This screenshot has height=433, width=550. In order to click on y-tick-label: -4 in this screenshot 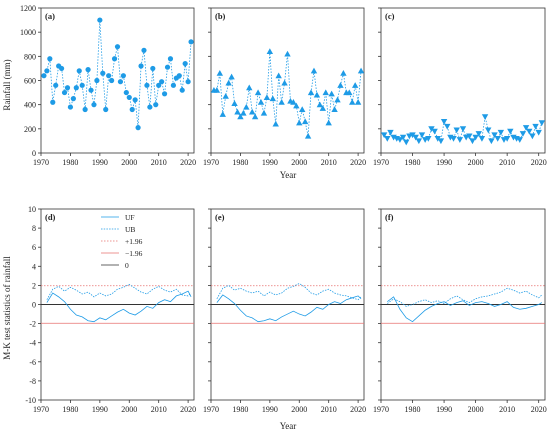, I will do `click(32, 343)`.